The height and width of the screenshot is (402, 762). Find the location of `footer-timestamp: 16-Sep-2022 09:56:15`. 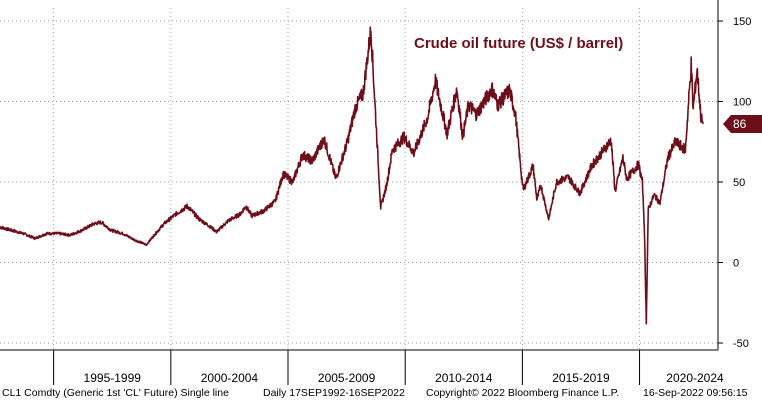

footer-timestamp: 16-Sep-2022 09:56:15 is located at coordinates (695, 393).